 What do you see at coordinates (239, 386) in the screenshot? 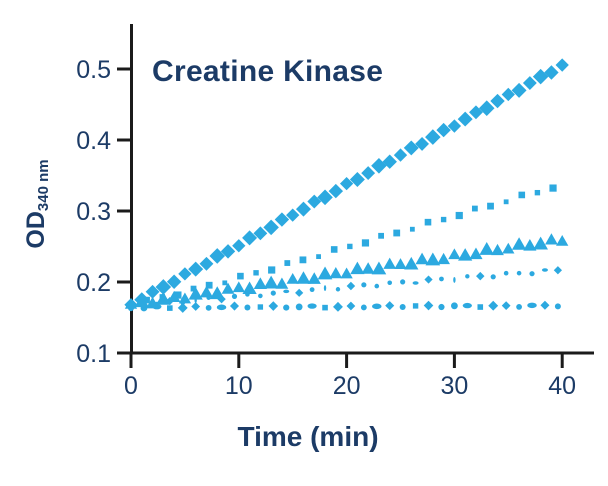
I see `x-tick-label: 10` at bounding box center [239, 386].